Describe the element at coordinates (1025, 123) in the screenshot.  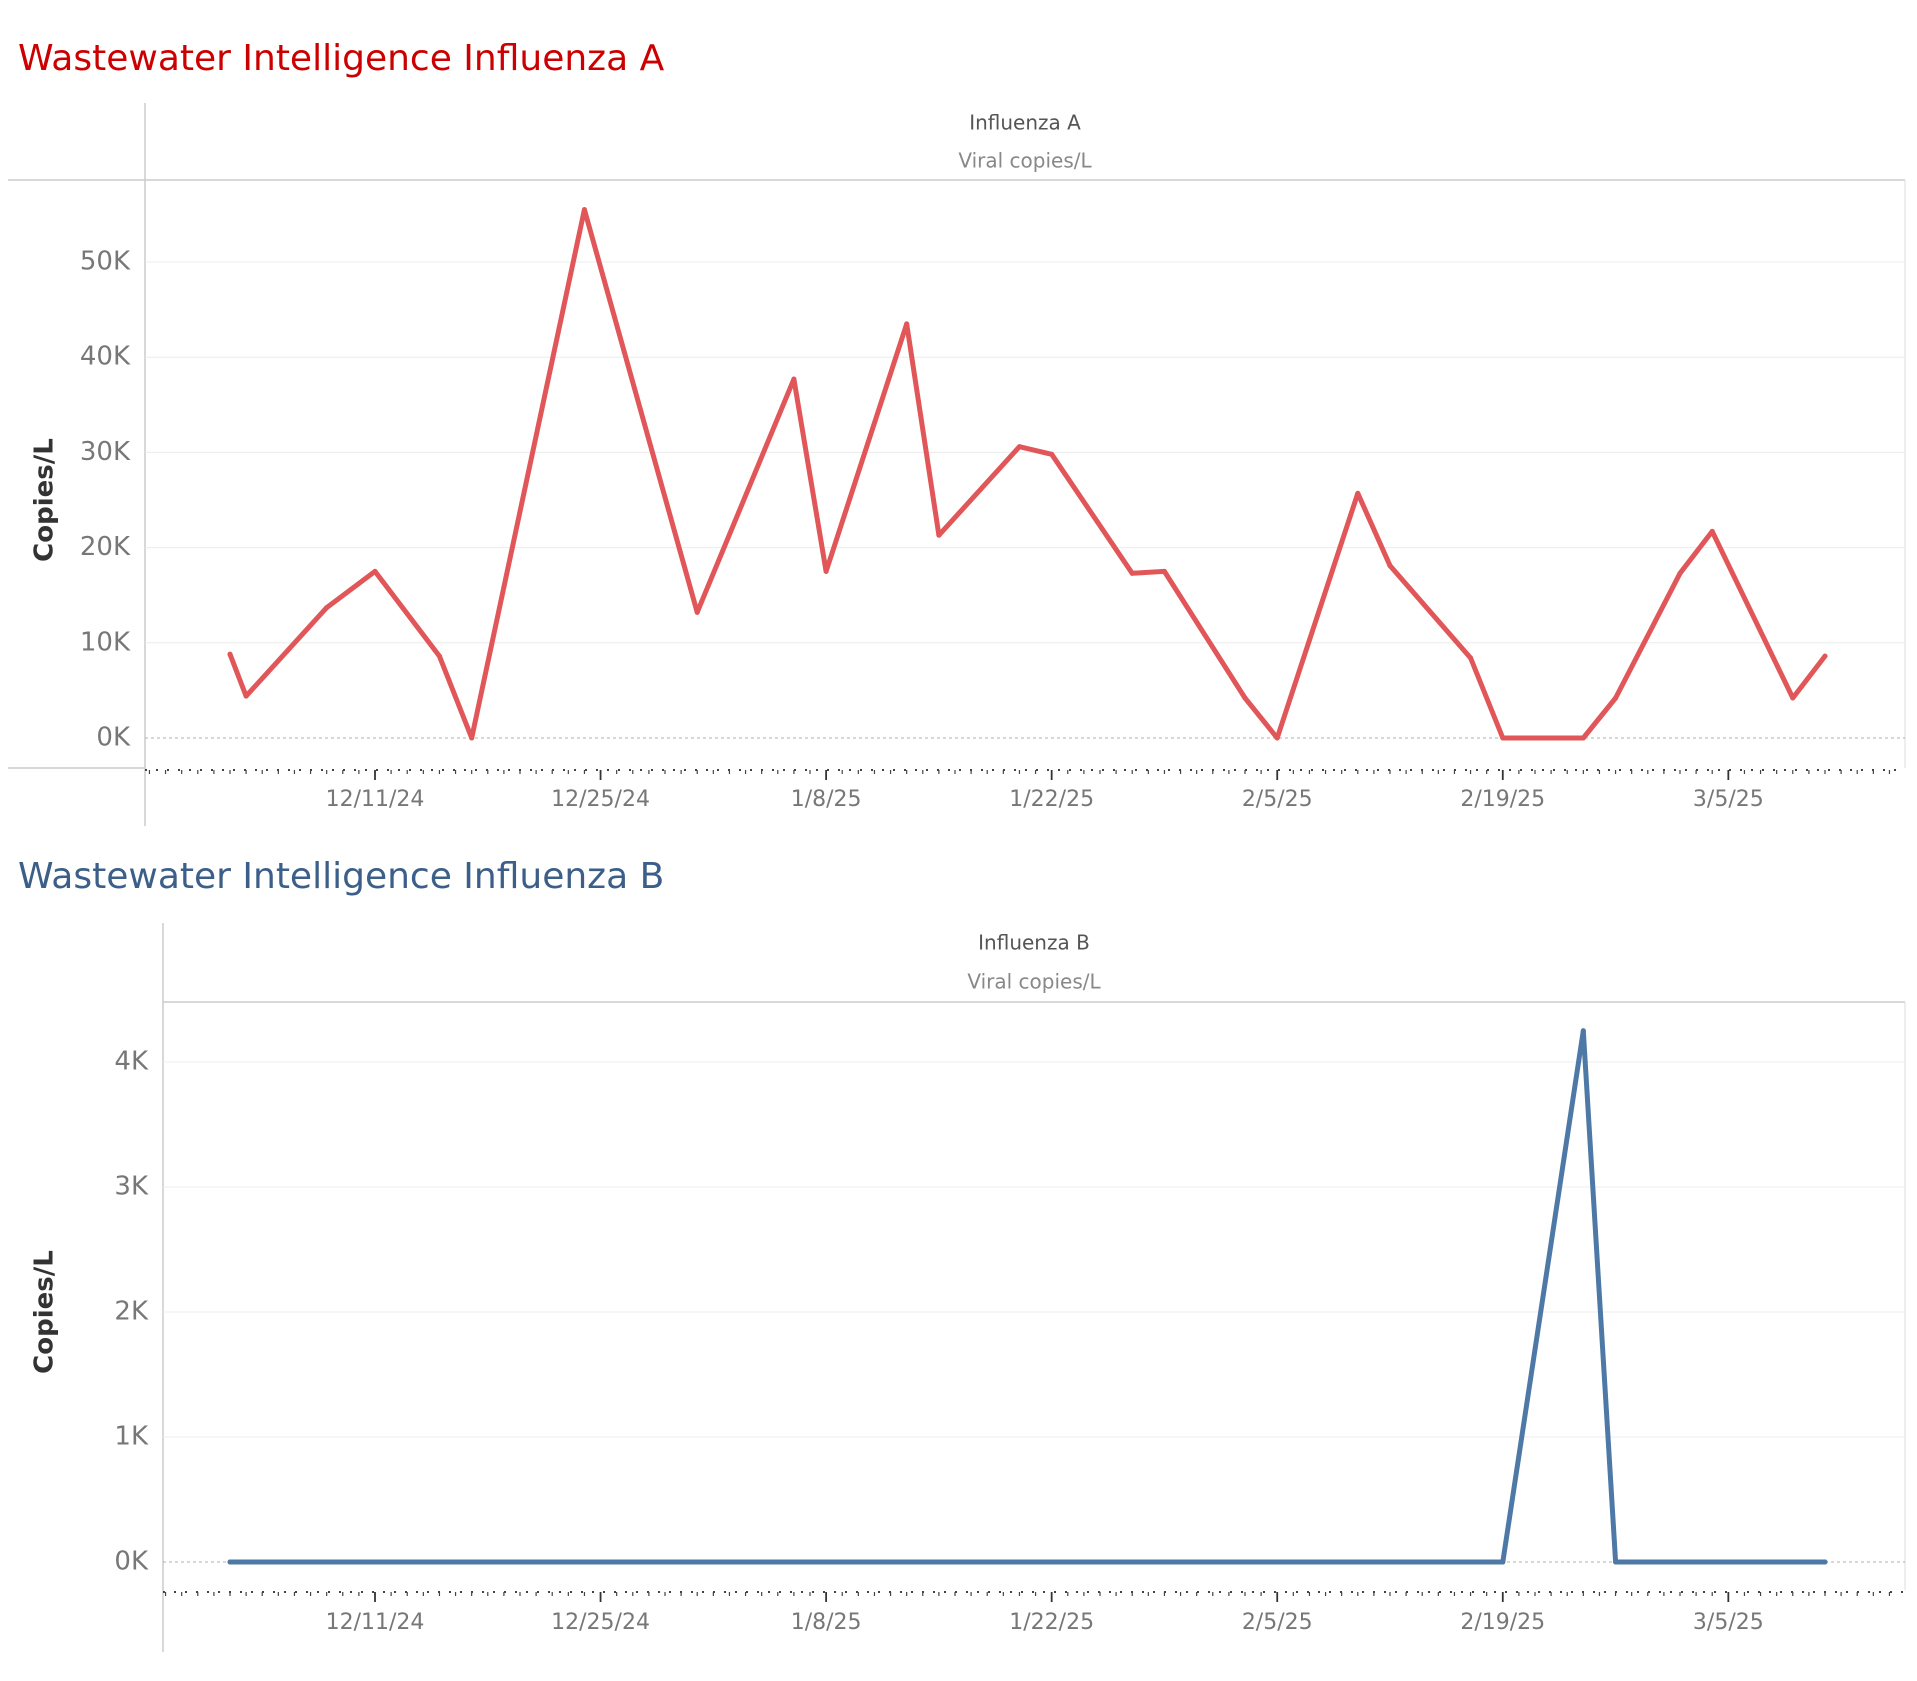
I see `header-title: Influenza A` at that location.